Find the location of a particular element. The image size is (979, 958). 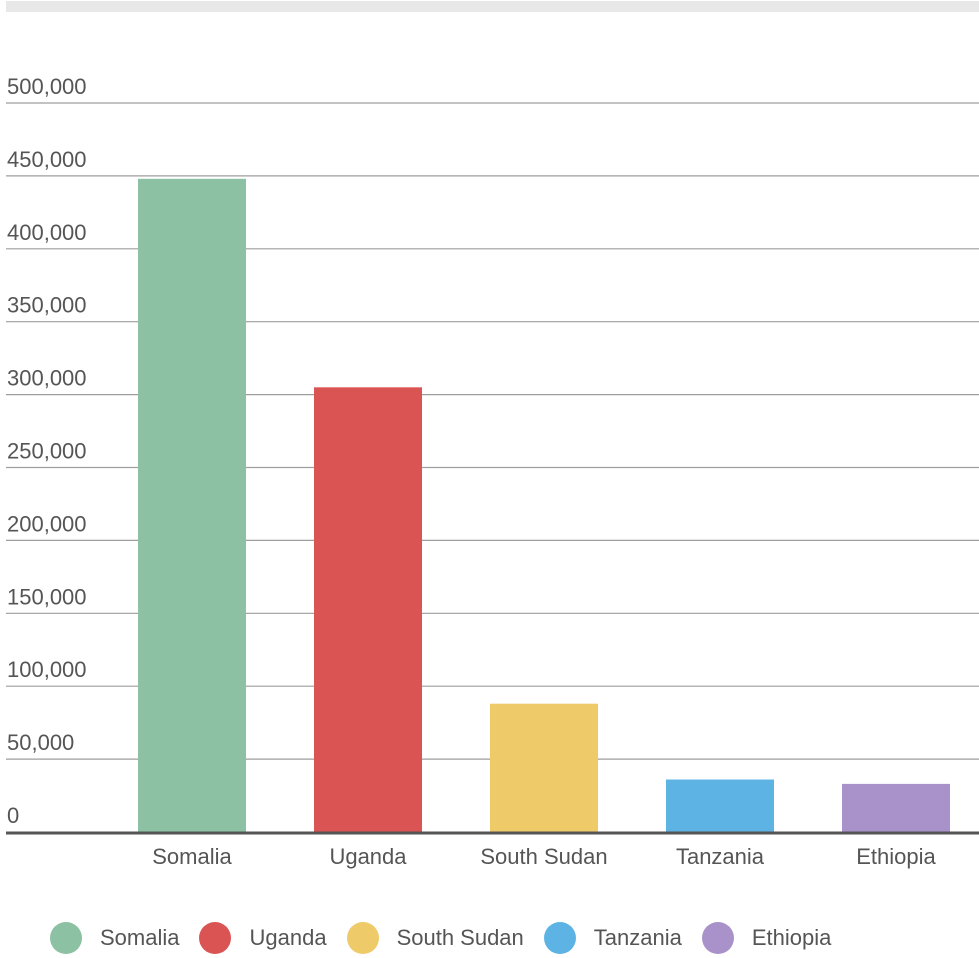

bar-uganda is located at coordinates (368, 609).